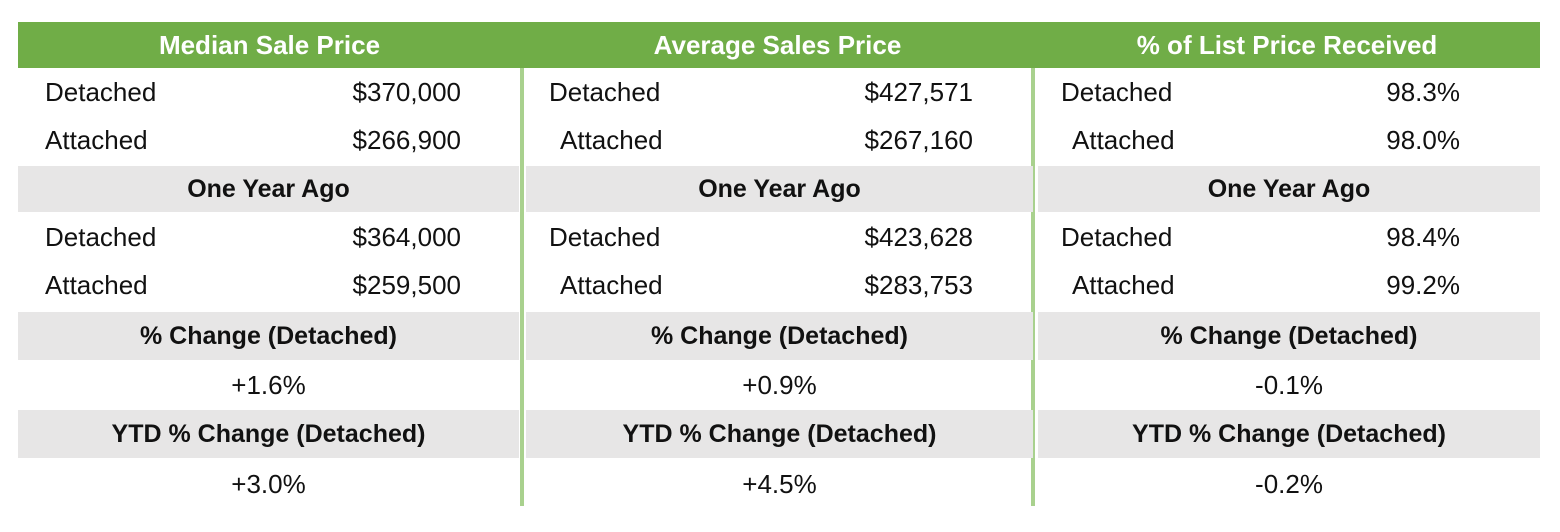  I want to click on header-bar, so click(779, 45).